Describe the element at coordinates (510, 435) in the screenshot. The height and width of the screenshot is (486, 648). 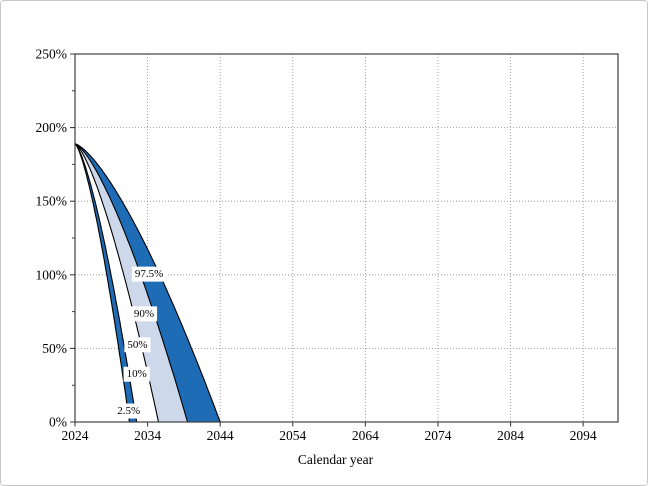
I see `x-tick-label: 2084` at that location.